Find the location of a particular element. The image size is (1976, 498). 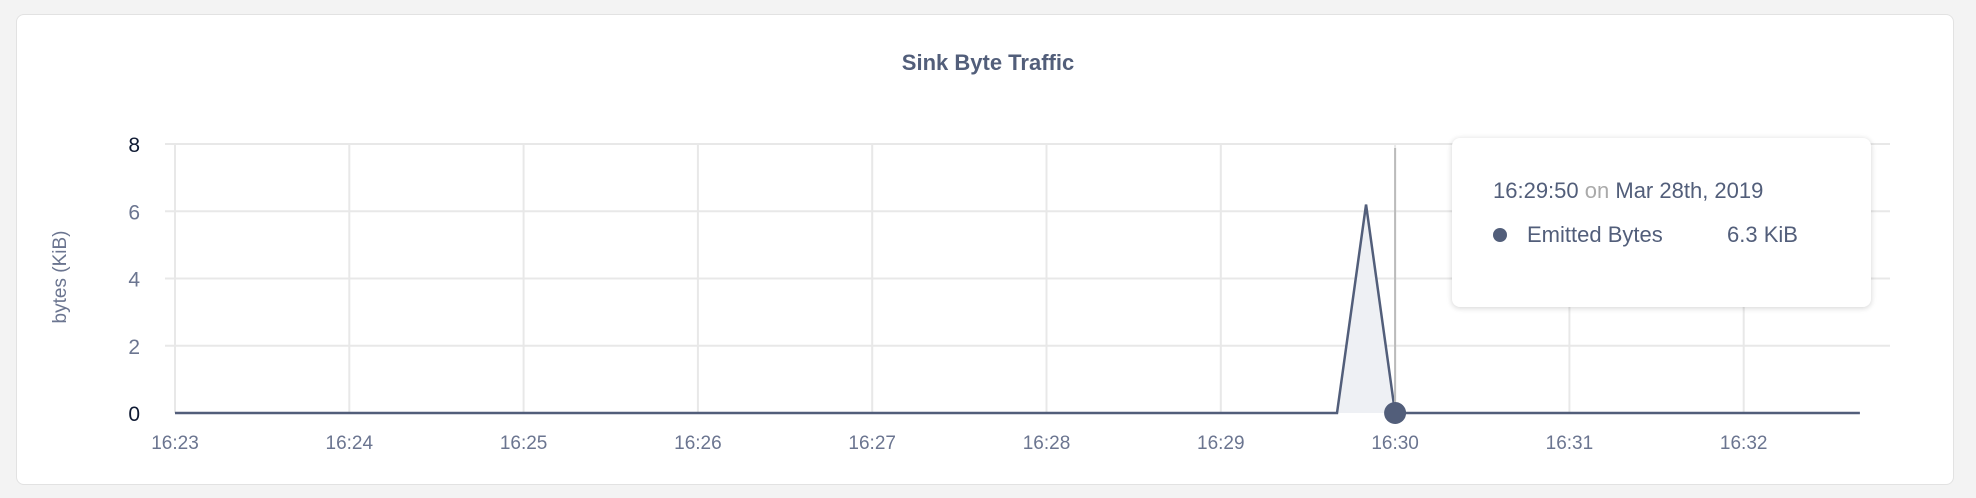

y-tick-label: 0 is located at coordinates (134, 414).